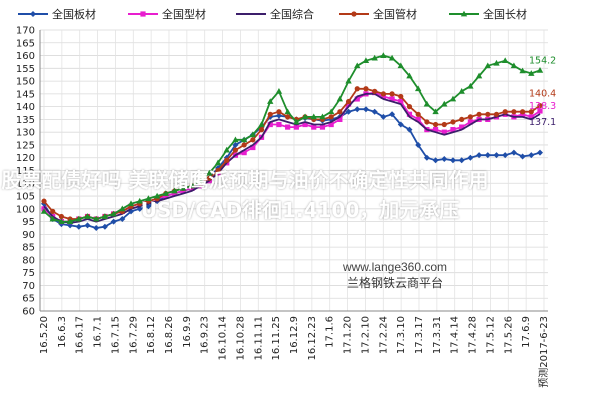  I want to click on y-tick-label: 130, so click(25, 133).